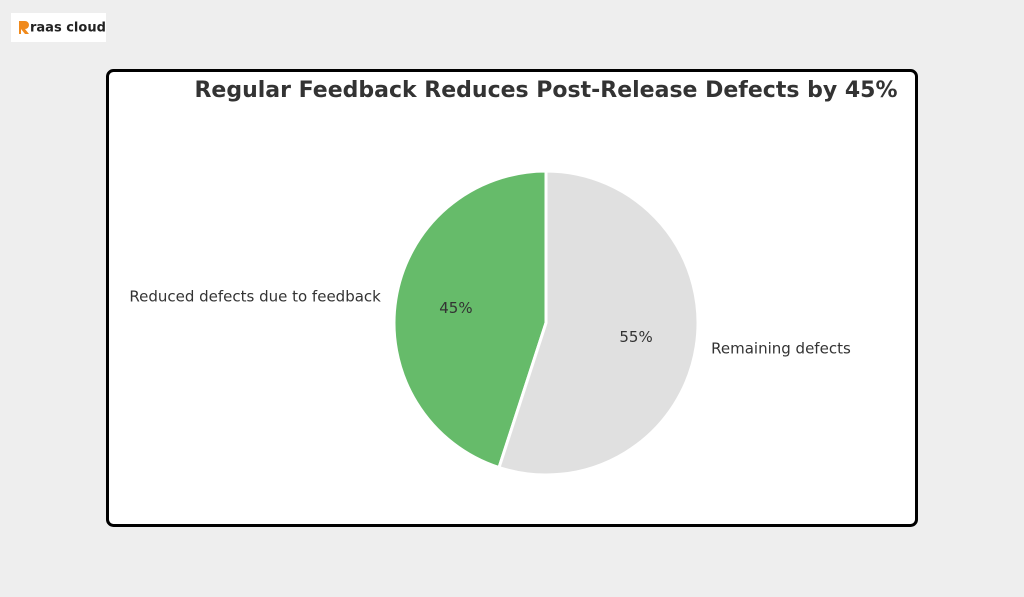 This screenshot has width=1024, height=597. Describe the element at coordinates (255, 296) in the screenshot. I see `slice-label: Reduced defects due to feedback` at that location.